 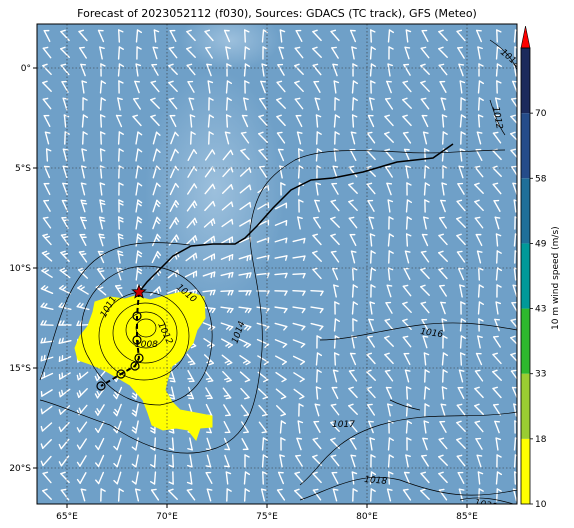 I want to click on high-wind-area, so click(x=143, y=366).